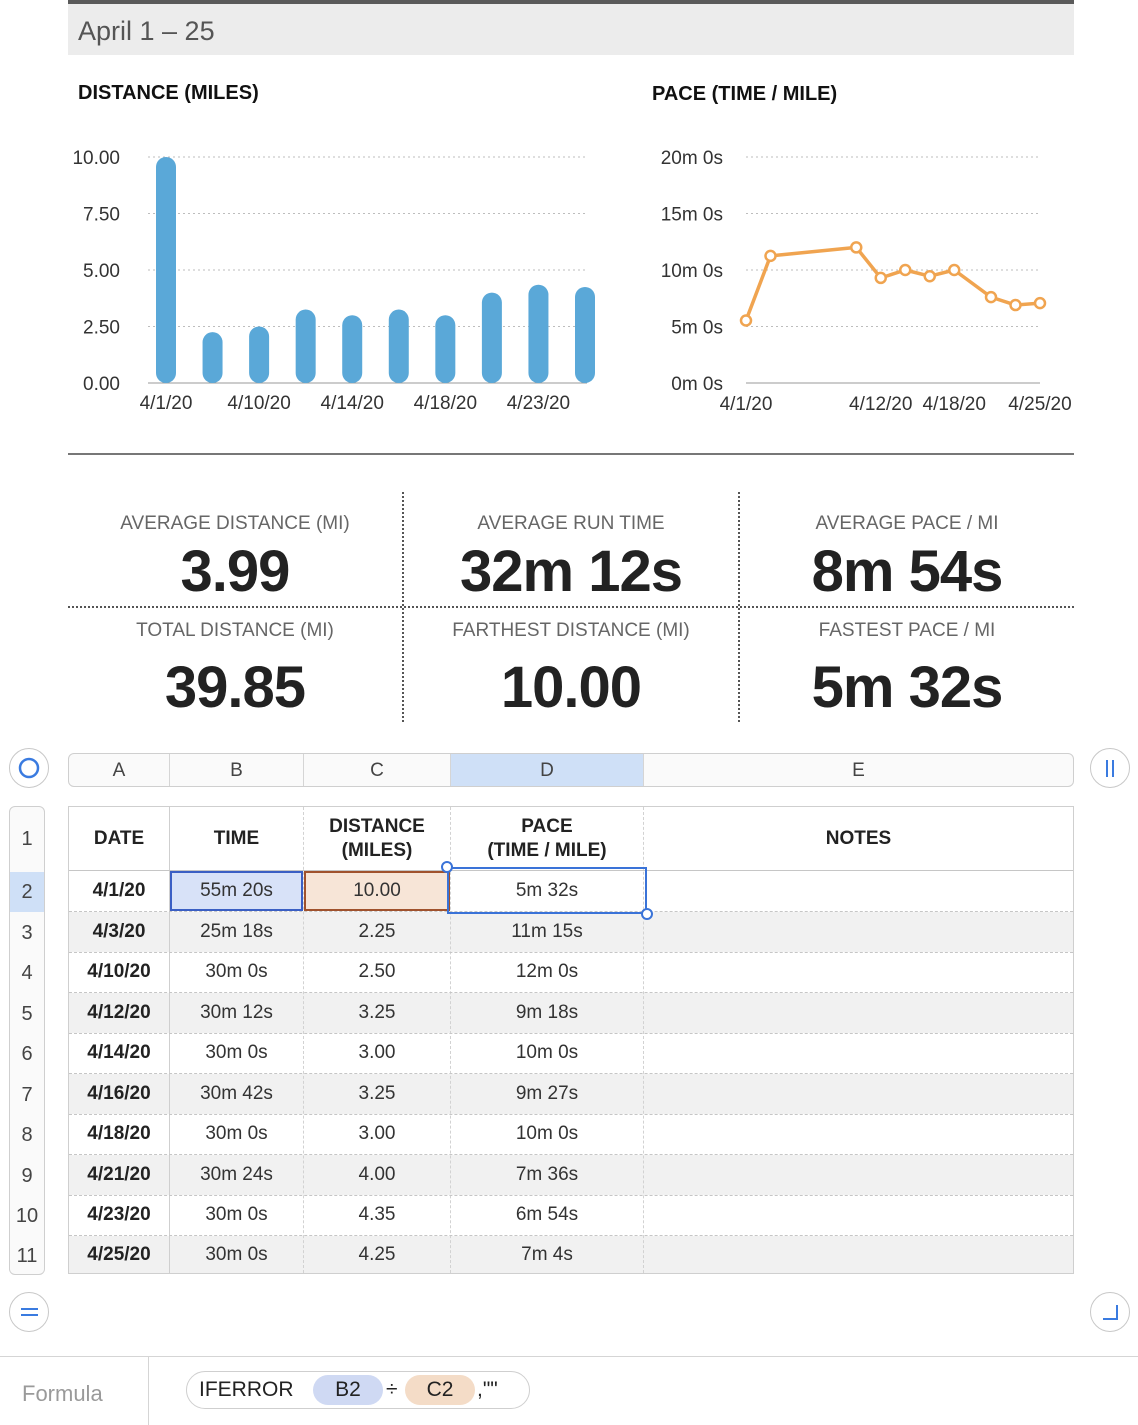 This screenshot has width=1138, height=1425. Describe the element at coordinates (258, 403) in the screenshot. I see `x-tick-label: 4/10/20` at that location.